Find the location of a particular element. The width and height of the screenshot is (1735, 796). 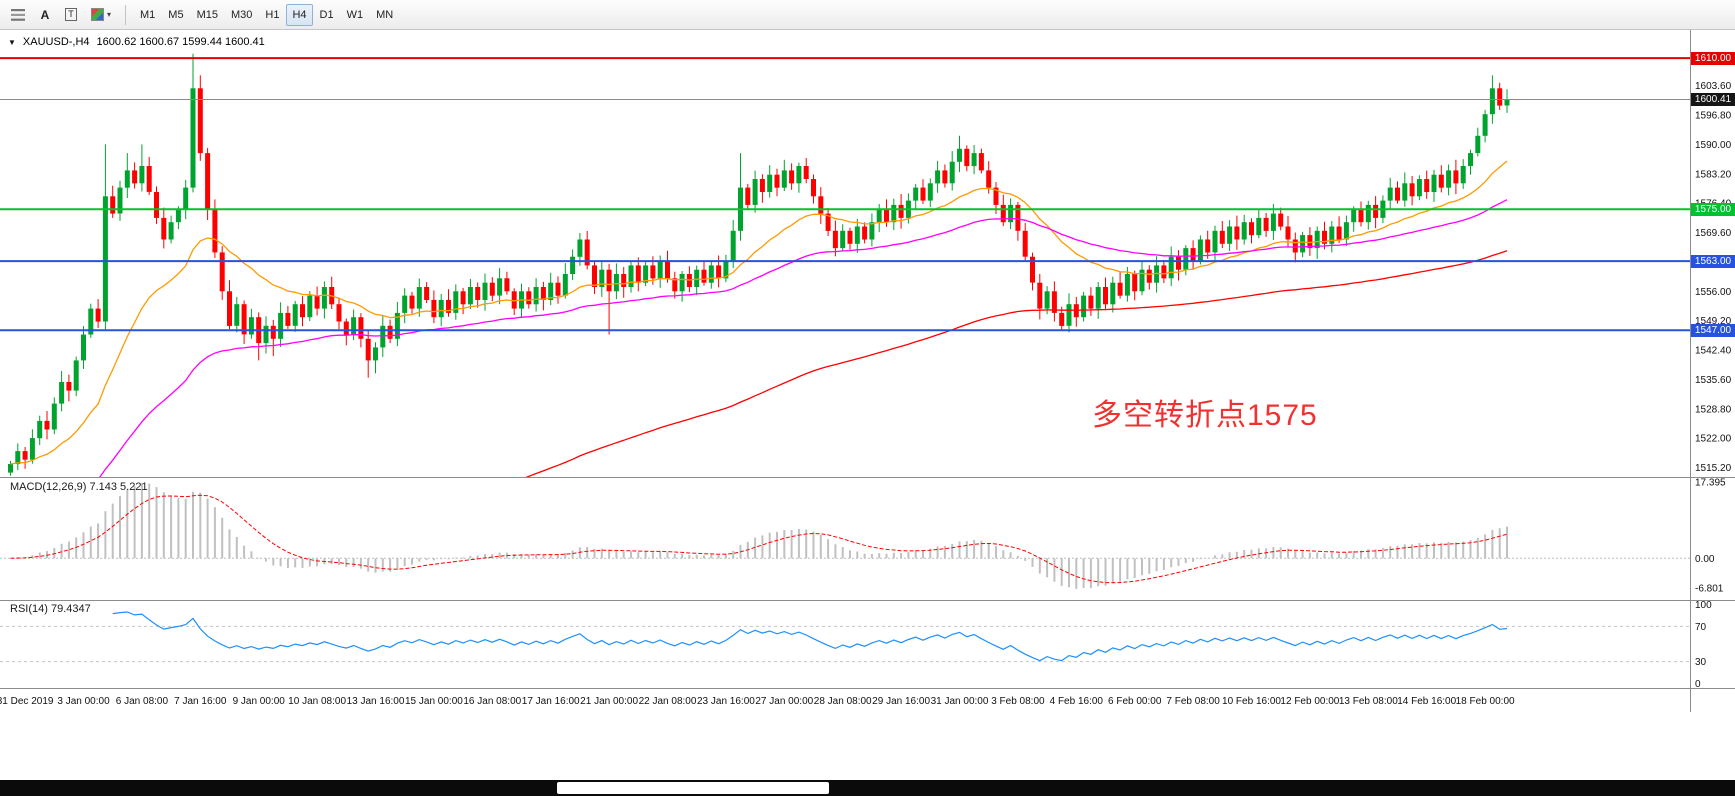

macd-indicator-label: MACD(12,26,9) 7.143 5.221 is located at coordinates (79, 487).